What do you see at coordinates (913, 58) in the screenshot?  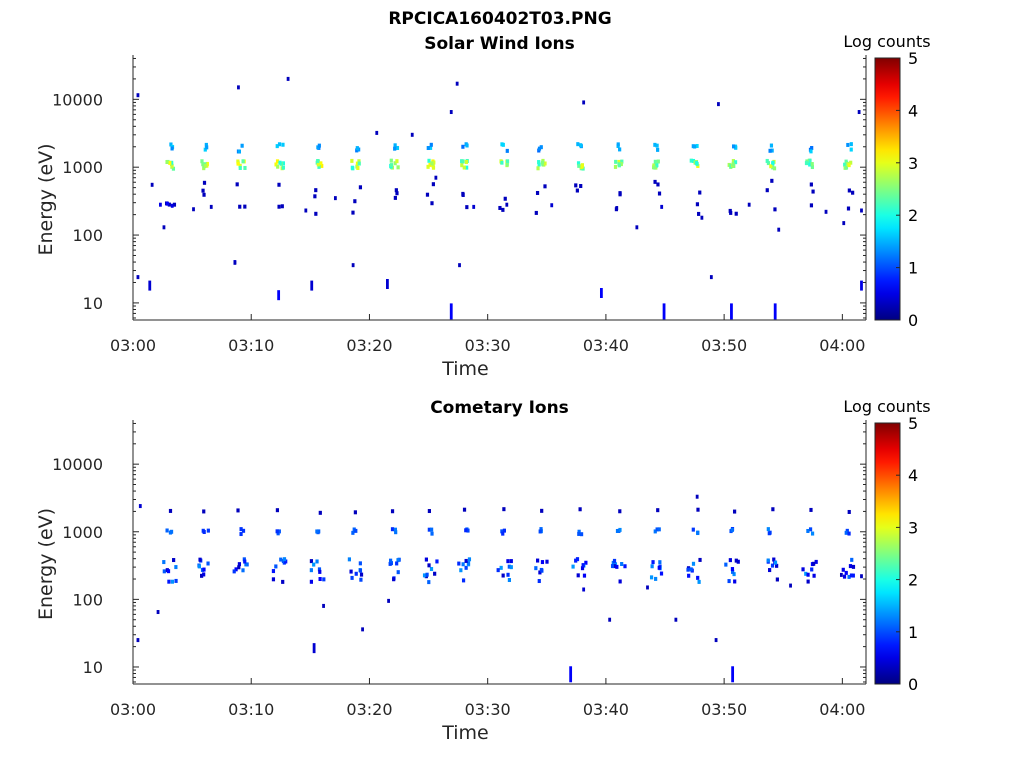 I see `colorbar-tick-label: 5` at bounding box center [913, 58].